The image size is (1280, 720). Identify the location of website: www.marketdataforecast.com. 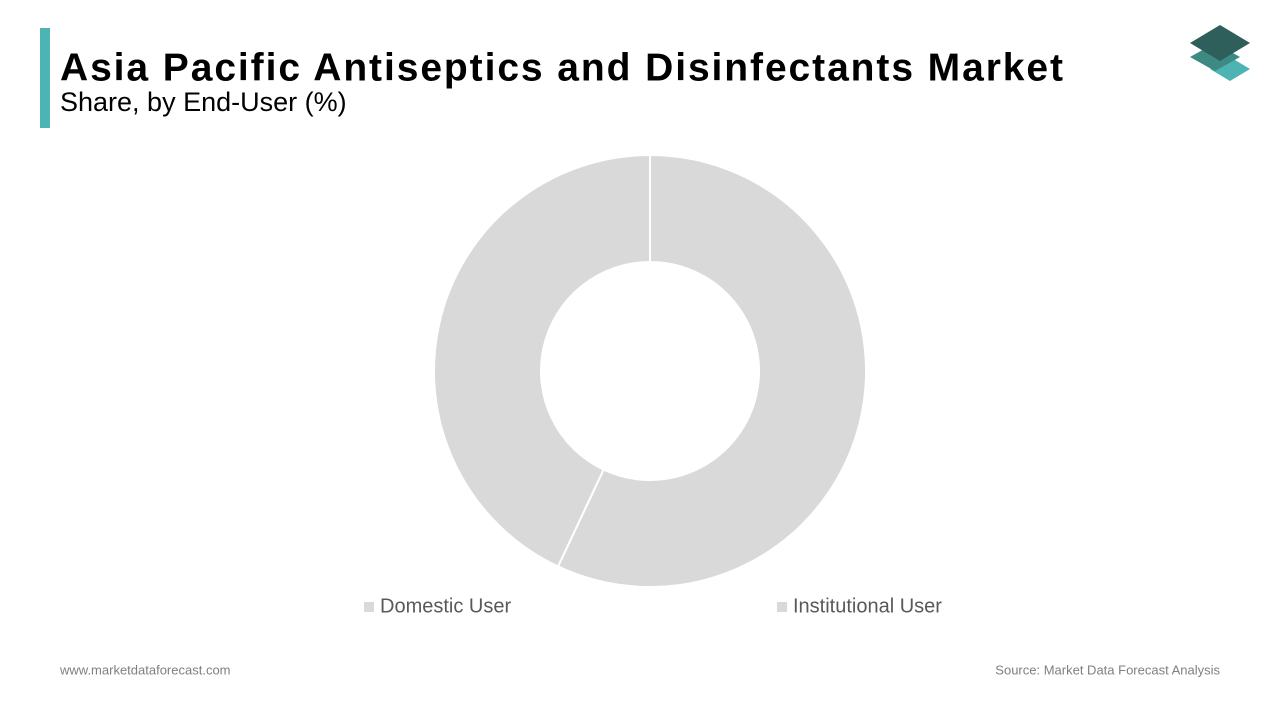
(145, 669).